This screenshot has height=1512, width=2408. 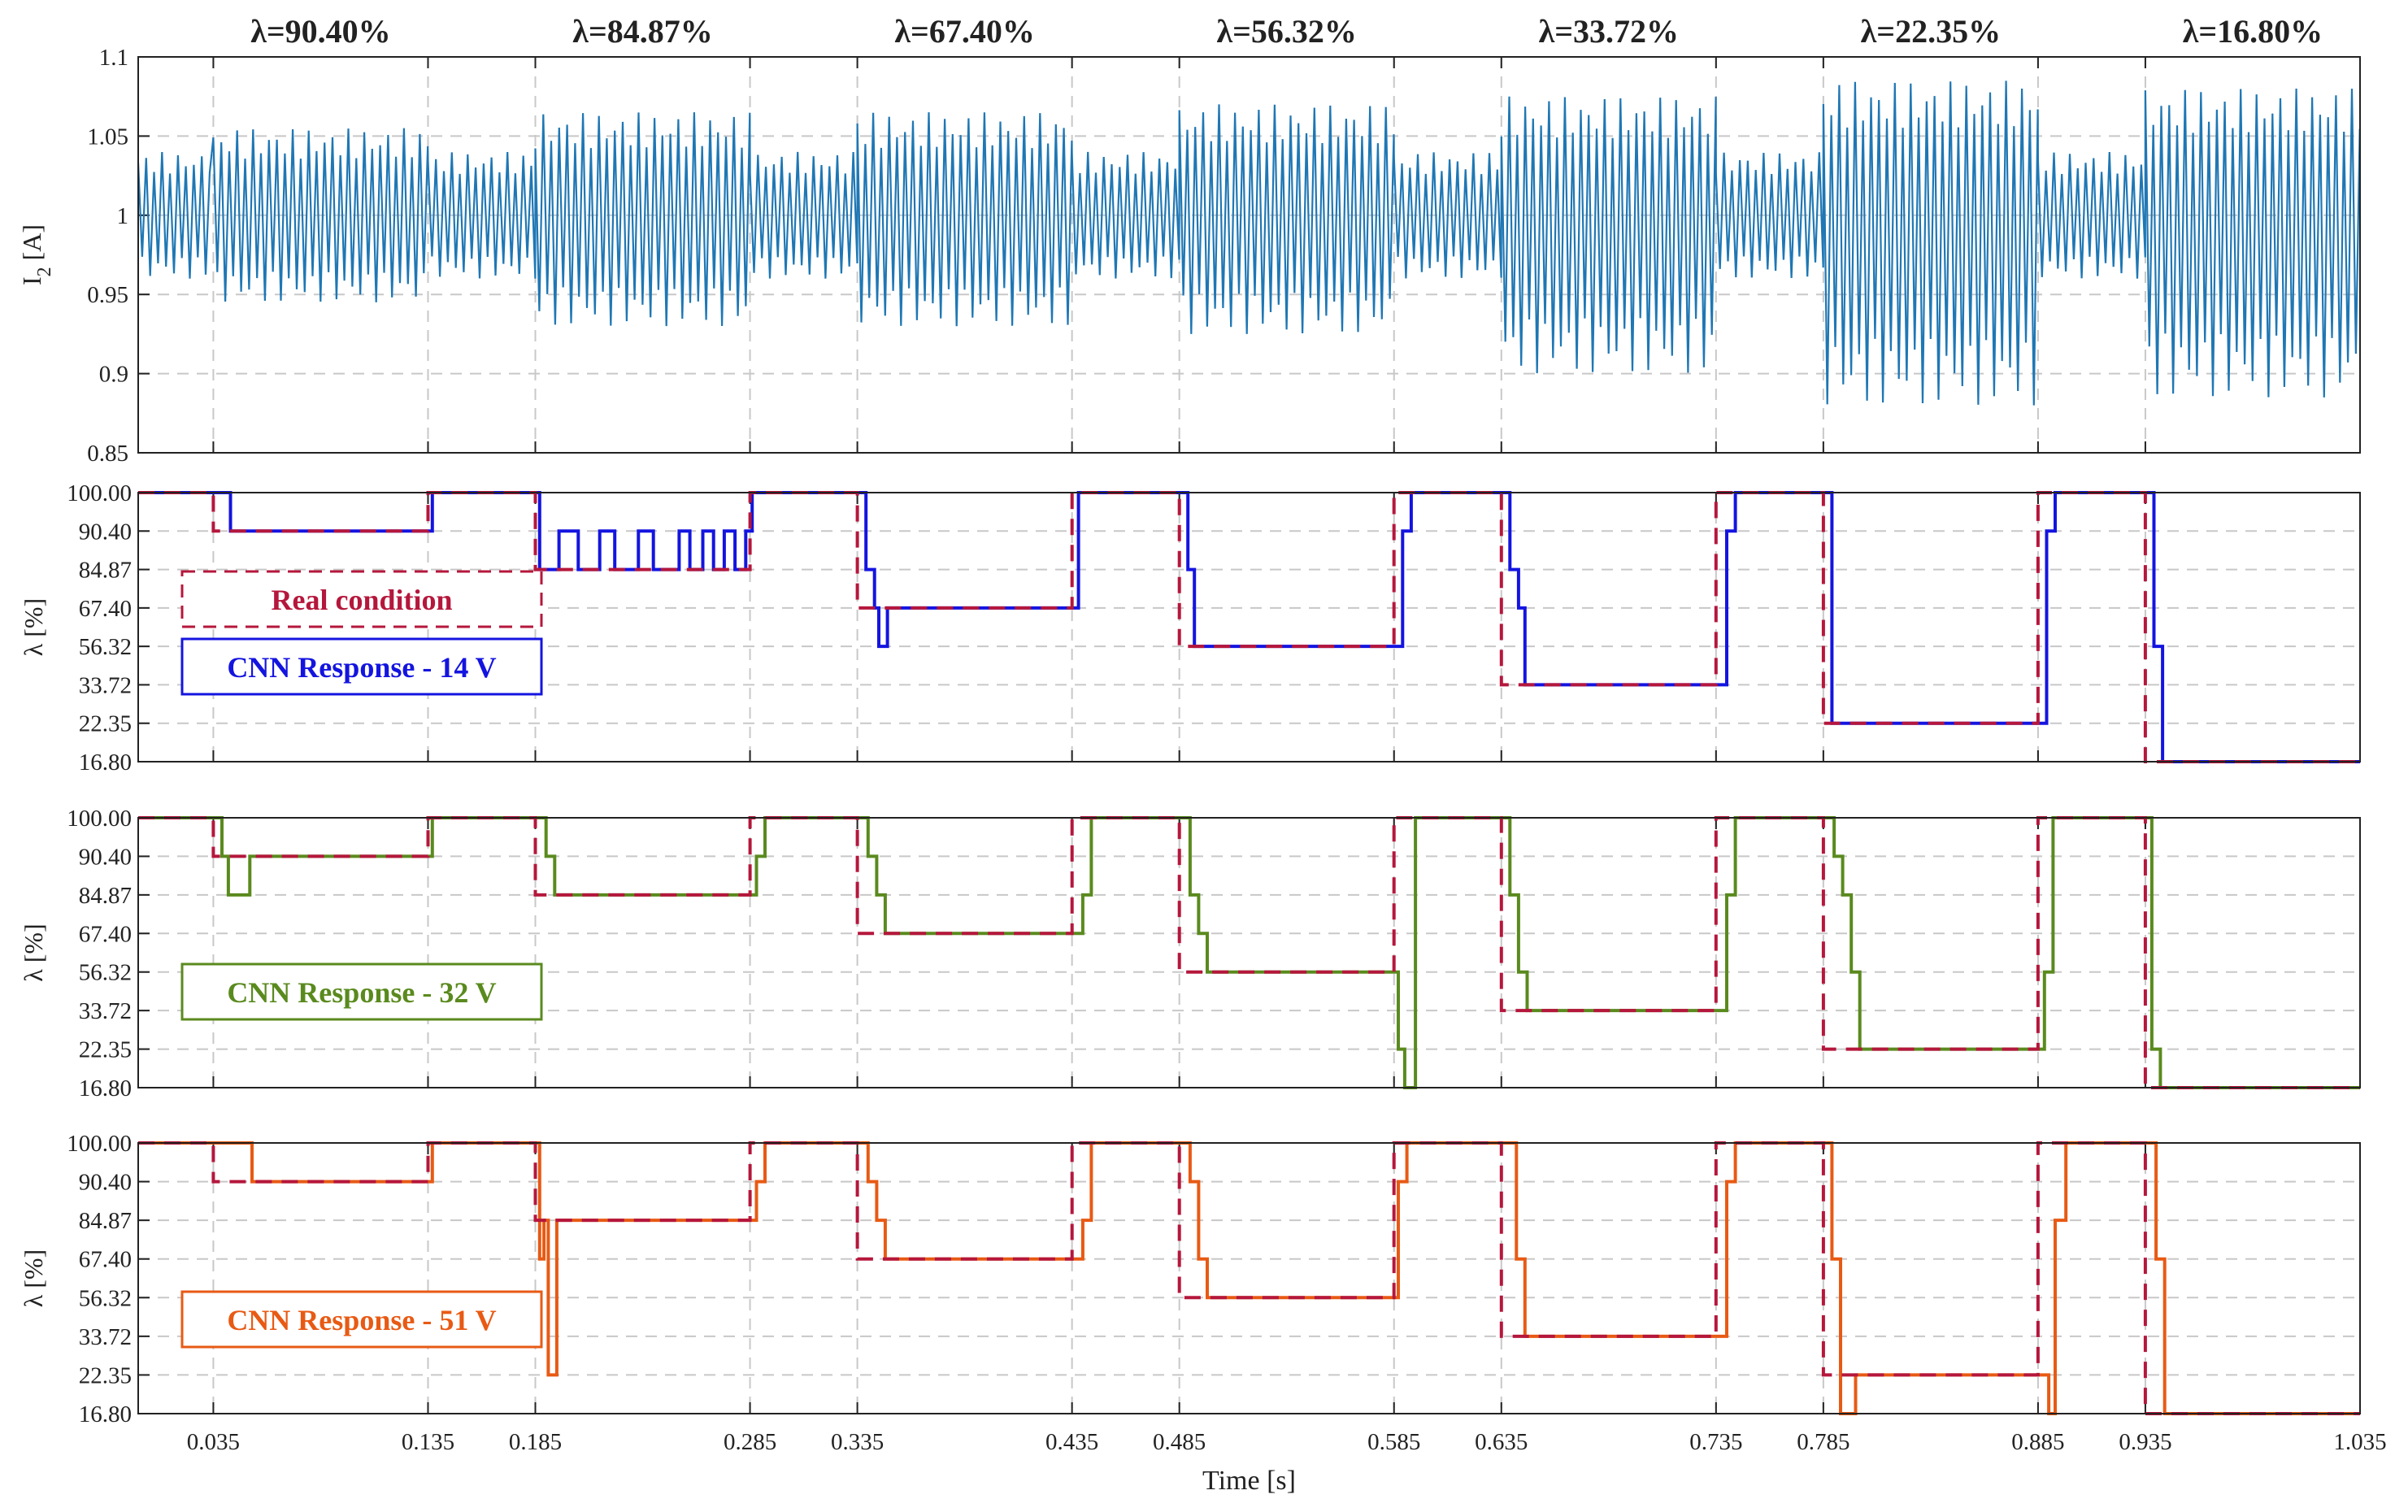 I want to click on x-tick-label: 0.485, so click(x=1179, y=1442).